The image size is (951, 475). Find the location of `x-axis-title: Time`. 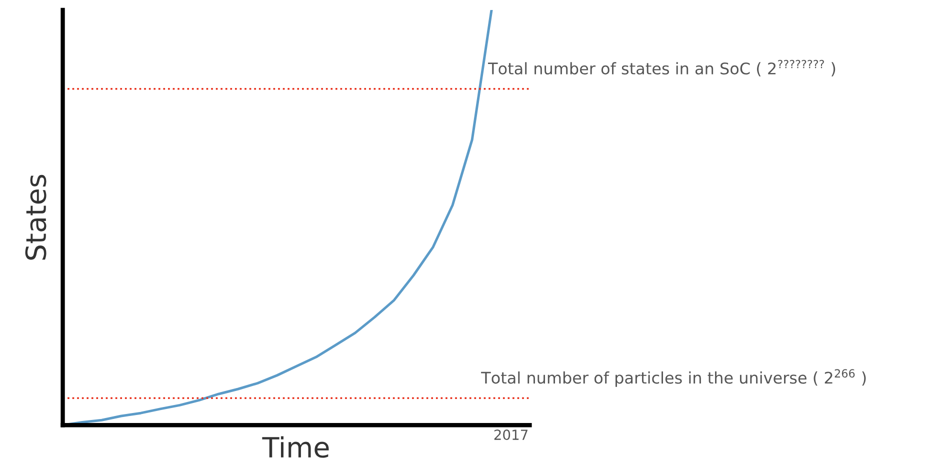

x-axis-title: Time is located at coordinates (295, 447).